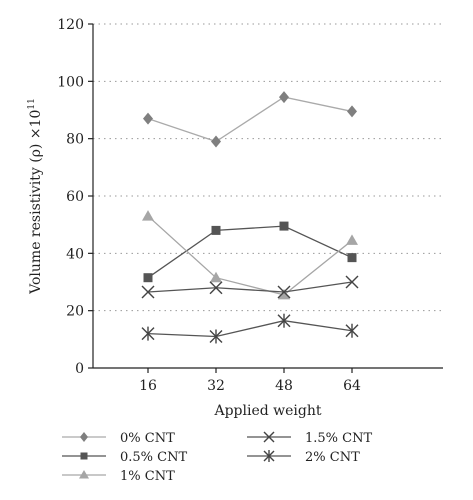  Describe the element at coordinates (147, 476) in the screenshot. I see `legend-label: 1% CNT` at that location.